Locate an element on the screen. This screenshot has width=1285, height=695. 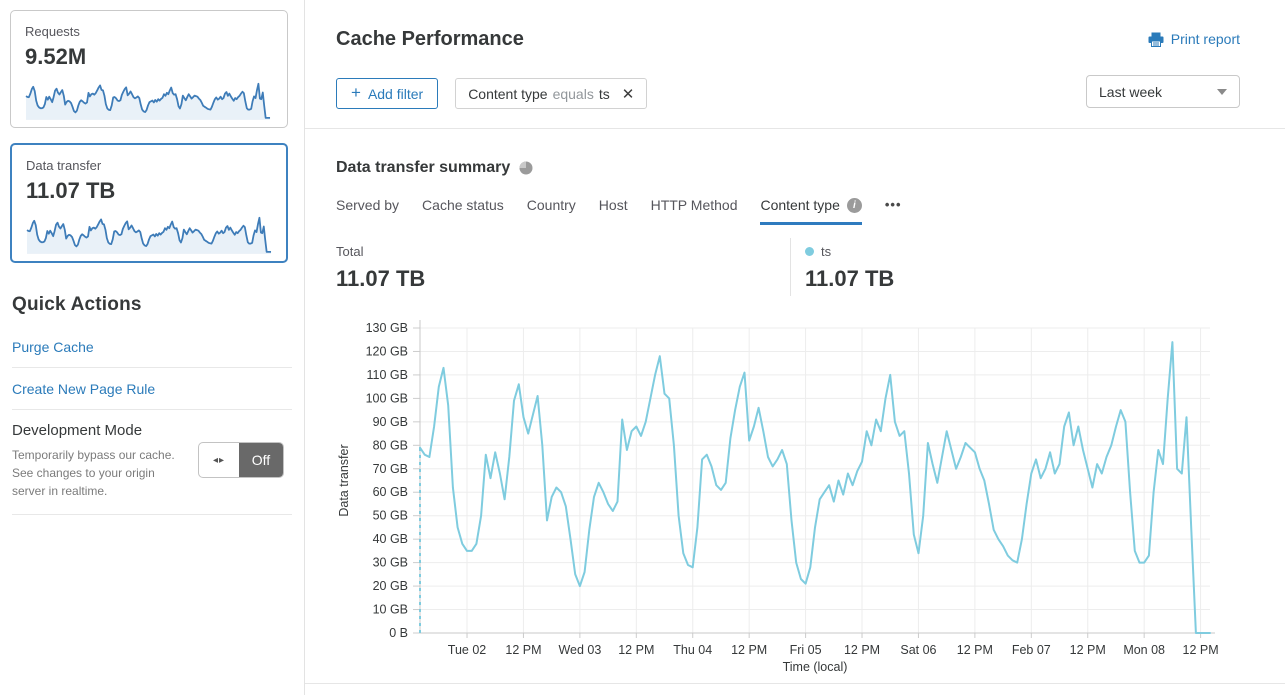
tab-label: HTTP Method is located at coordinates (694, 205).